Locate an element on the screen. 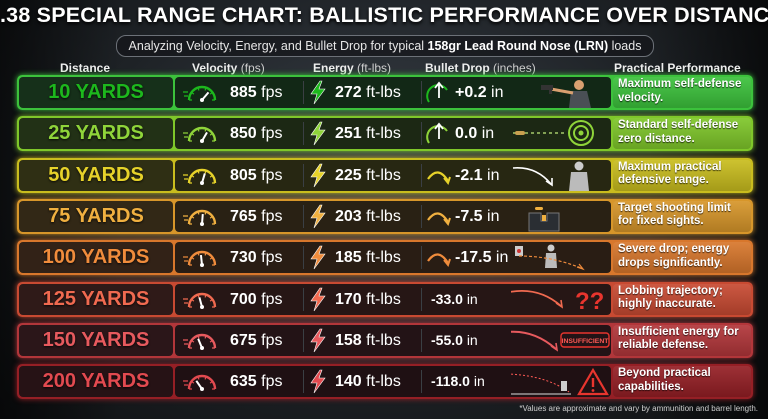 This screenshot has height=419, width=768. distance-cell: 150 YARDS is located at coordinates (96, 340).